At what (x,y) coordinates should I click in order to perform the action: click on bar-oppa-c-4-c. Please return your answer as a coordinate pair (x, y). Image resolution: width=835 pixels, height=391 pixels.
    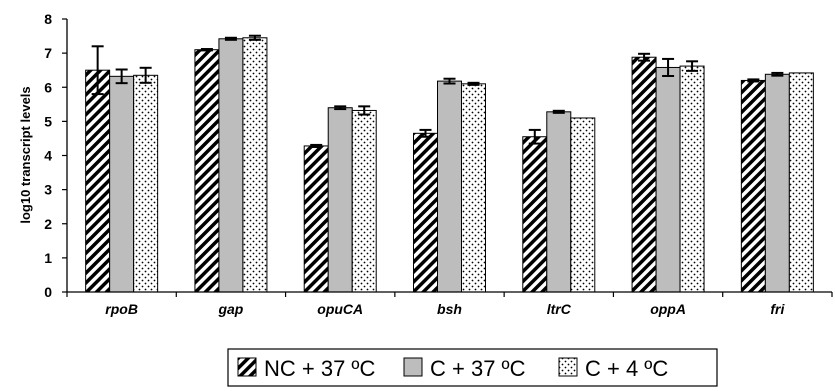
    Looking at the image, I should click on (692, 179).